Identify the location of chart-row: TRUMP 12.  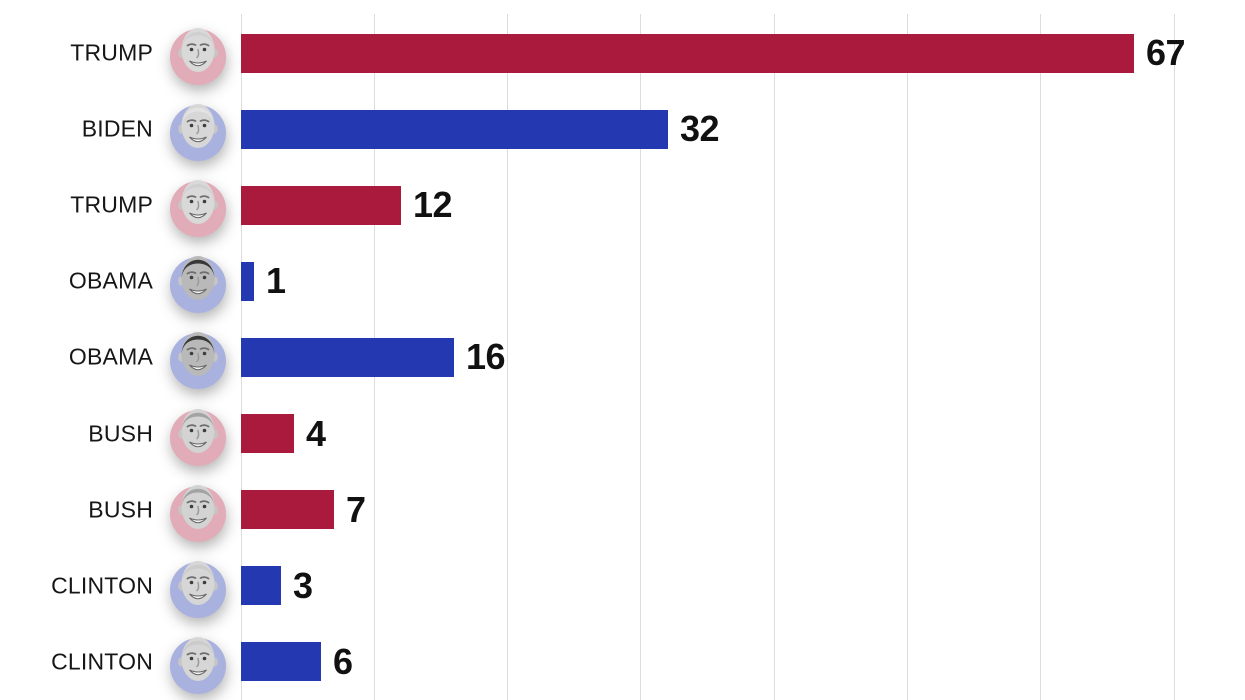
(622, 205).